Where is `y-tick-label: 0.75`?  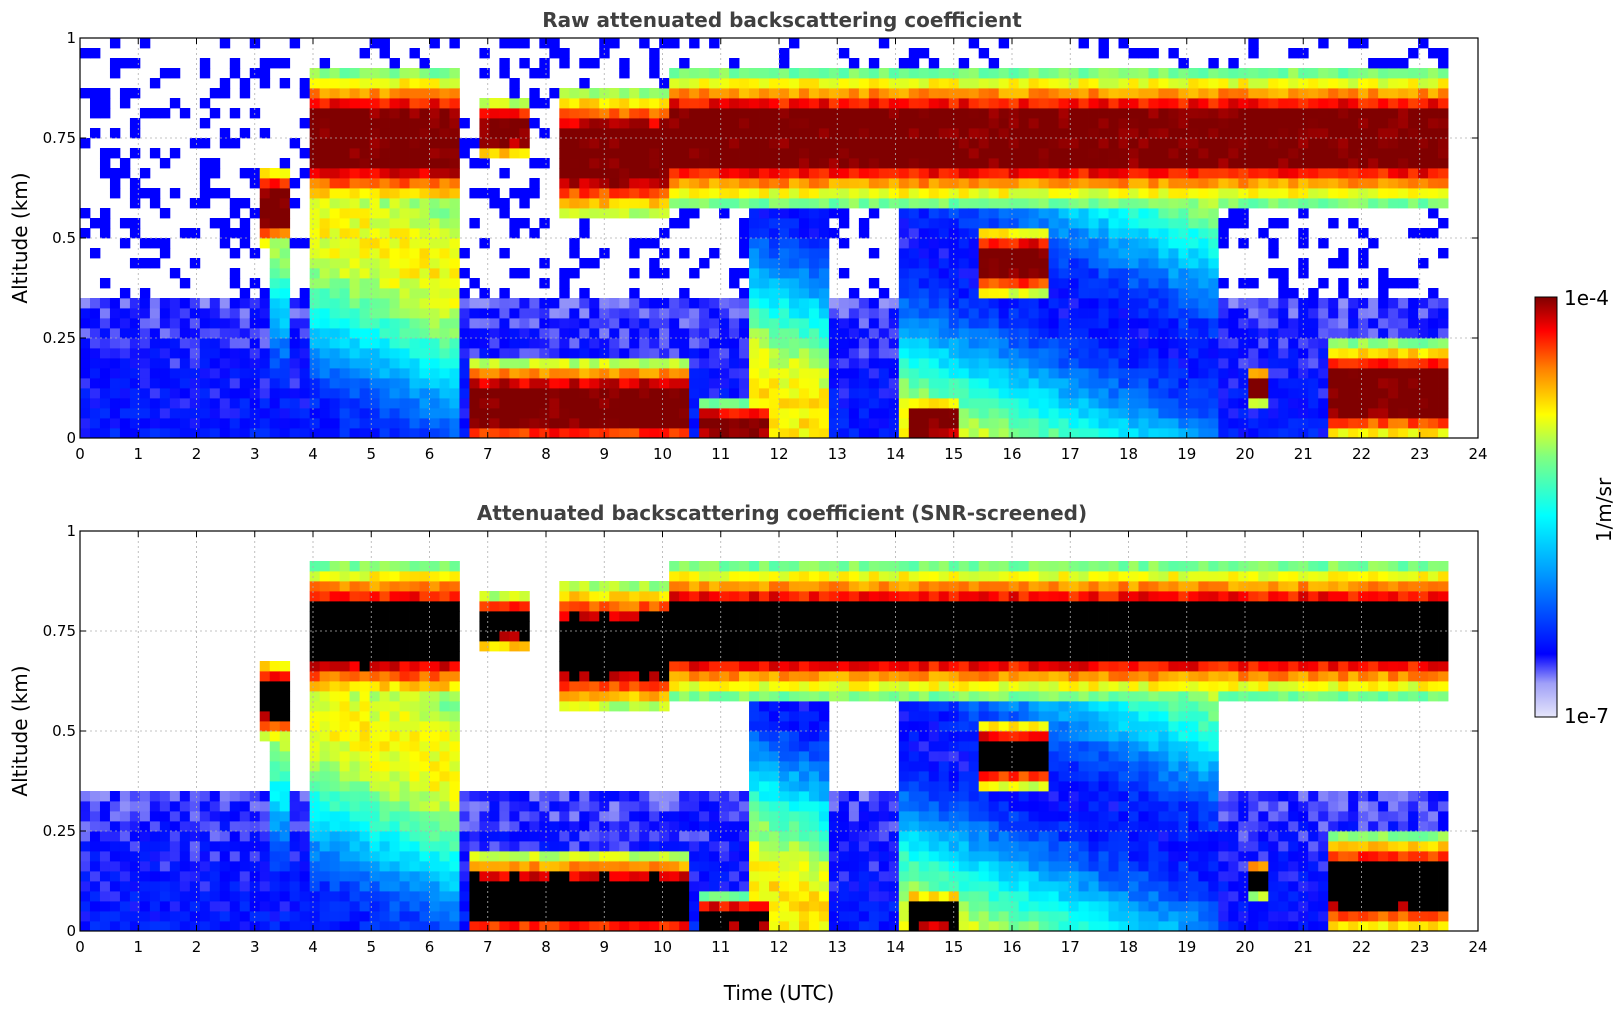 y-tick-label: 0.75 is located at coordinates (59, 138).